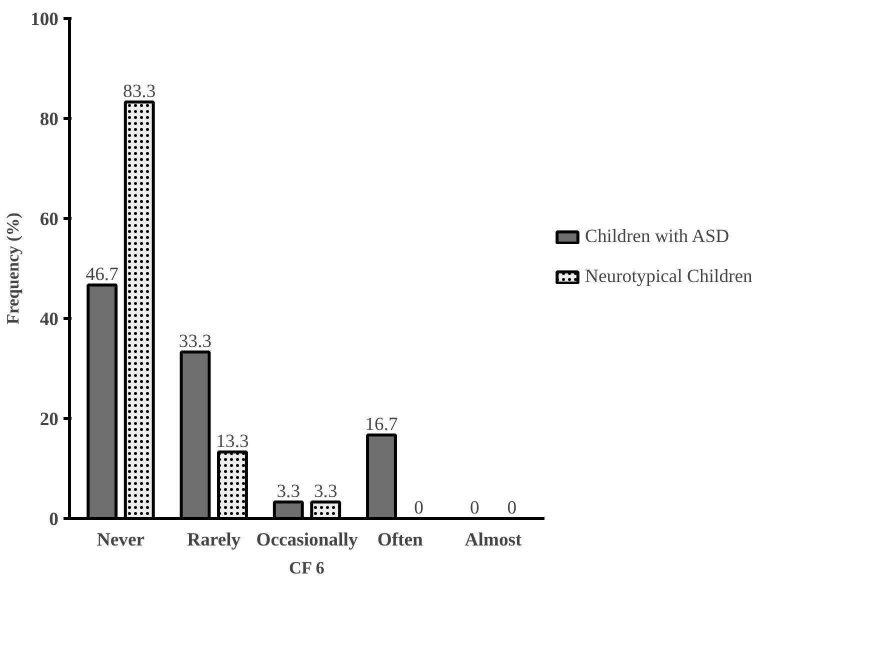  Describe the element at coordinates (306, 568) in the screenshot. I see `x-axis-title: CF 6` at that location.